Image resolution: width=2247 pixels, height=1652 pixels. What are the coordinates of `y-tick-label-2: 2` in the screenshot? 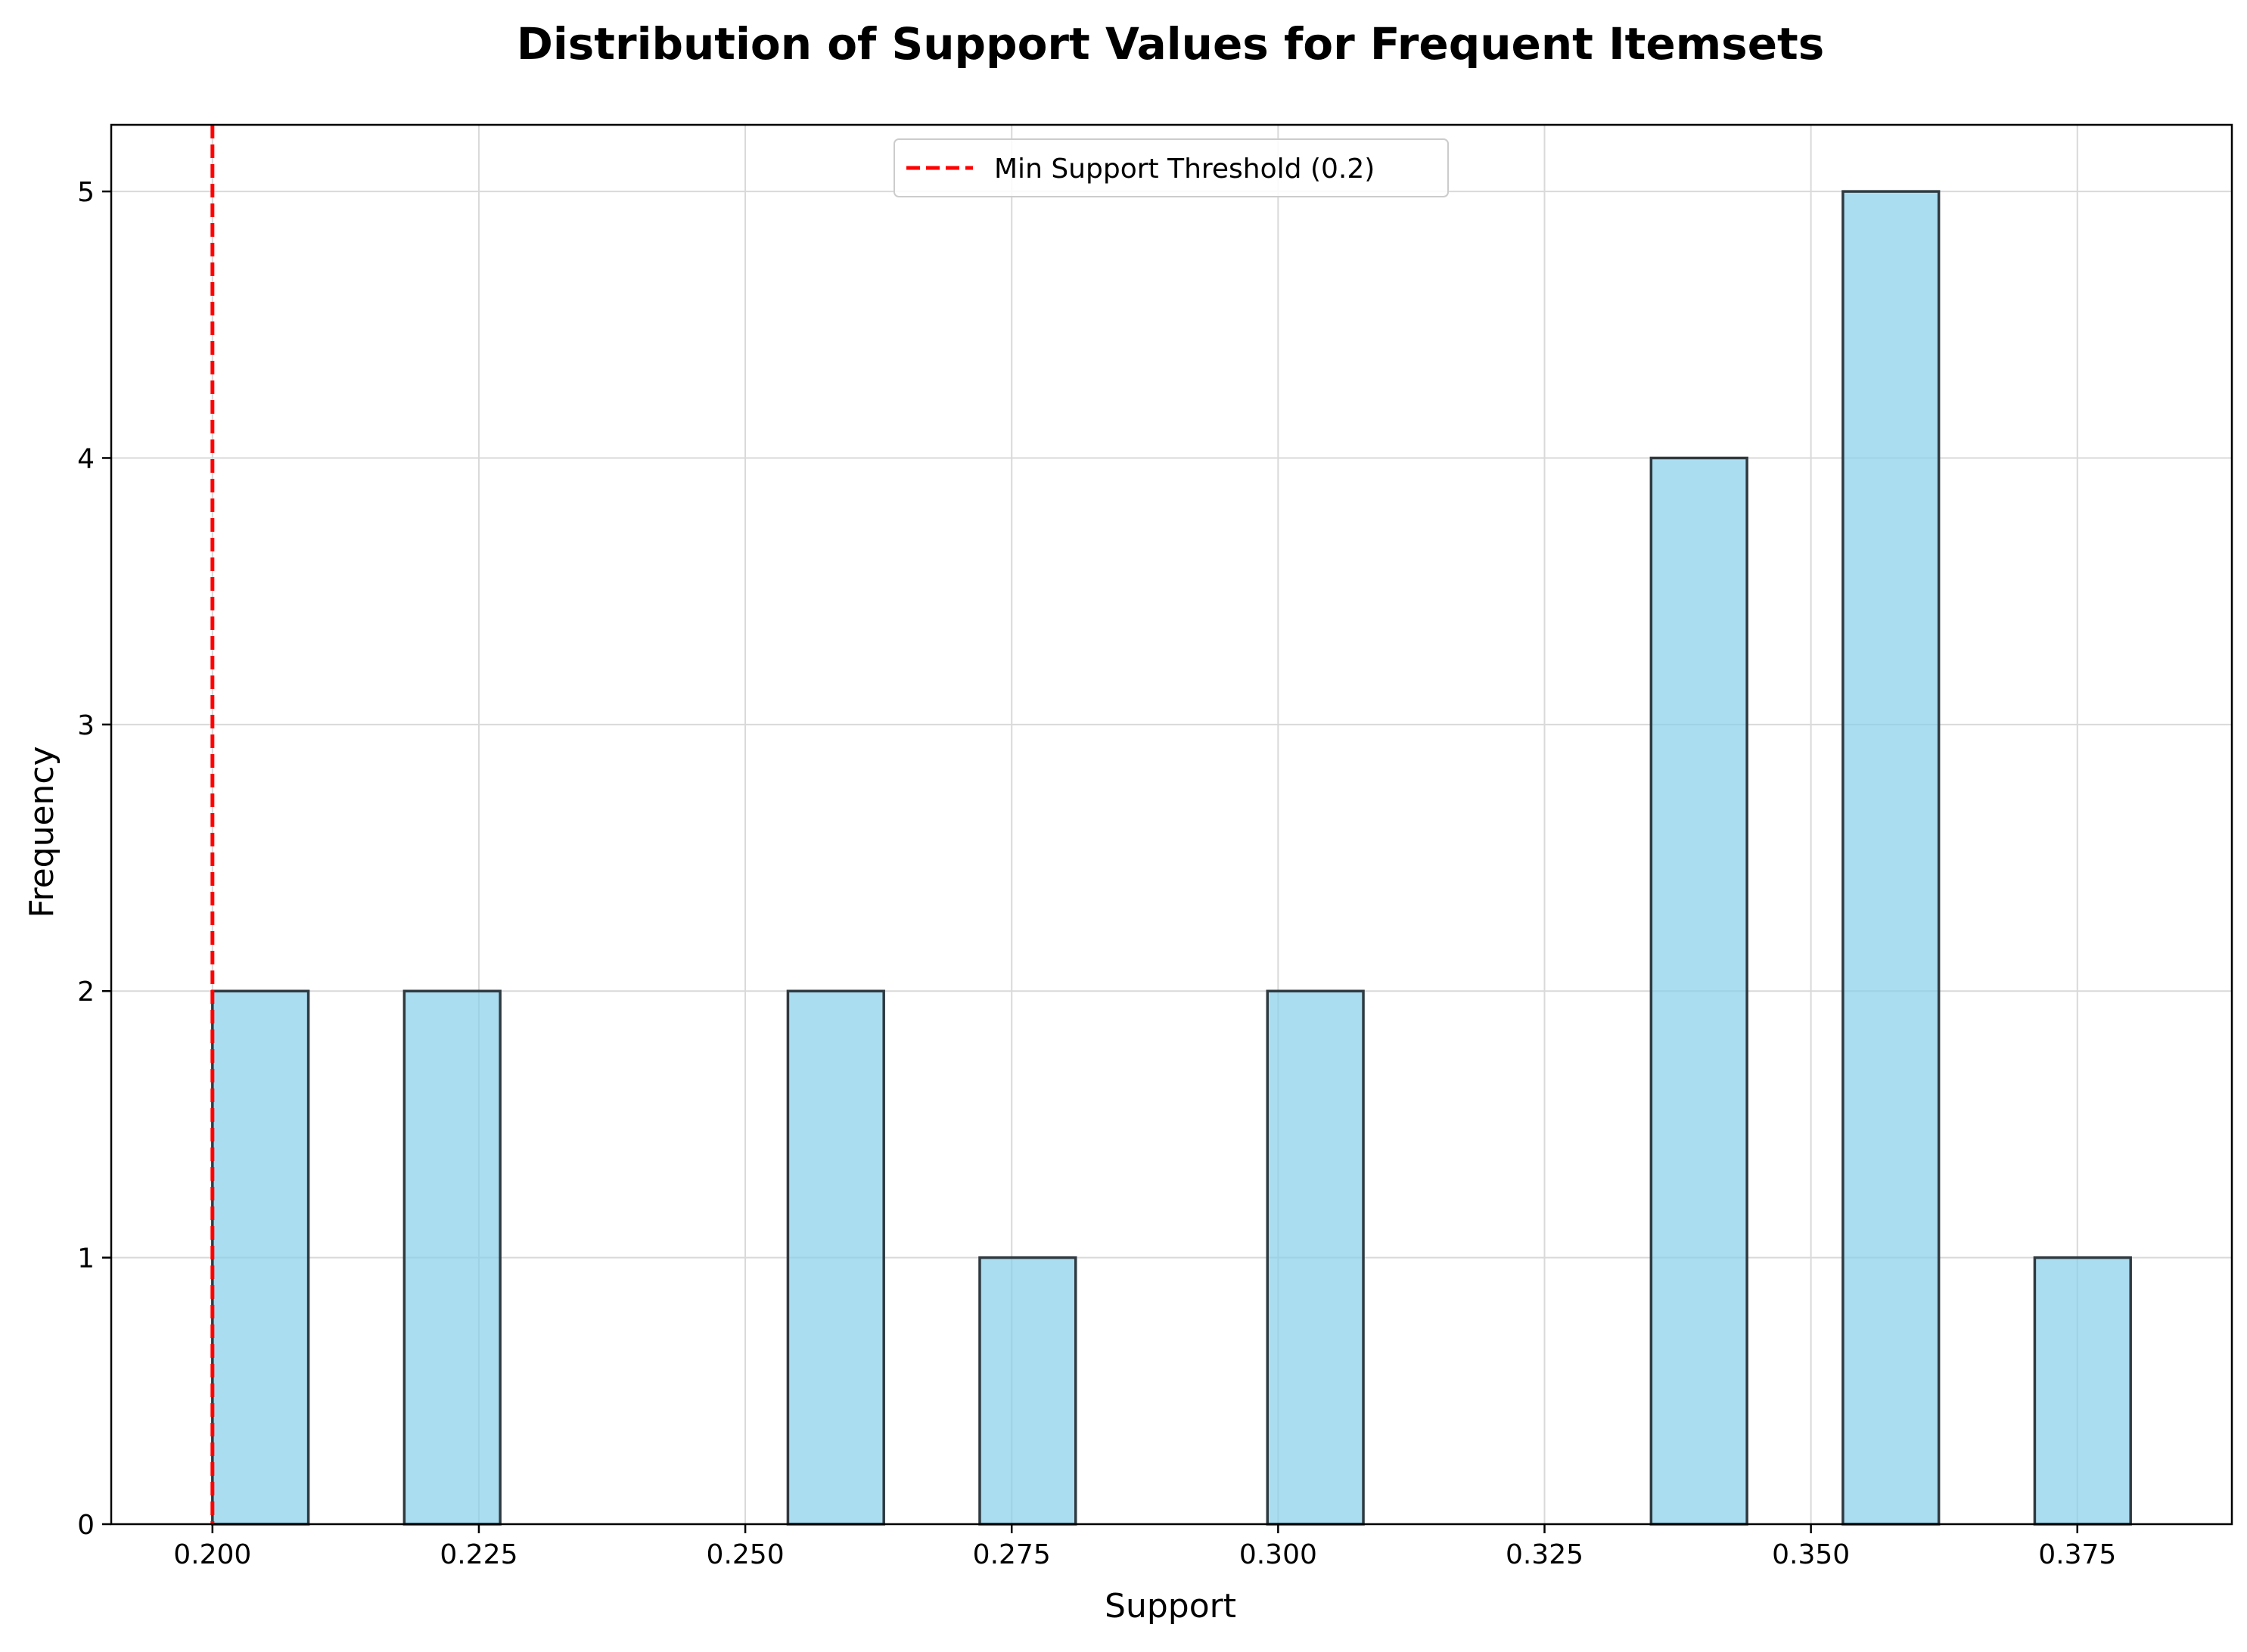 It's located at (86, 992).